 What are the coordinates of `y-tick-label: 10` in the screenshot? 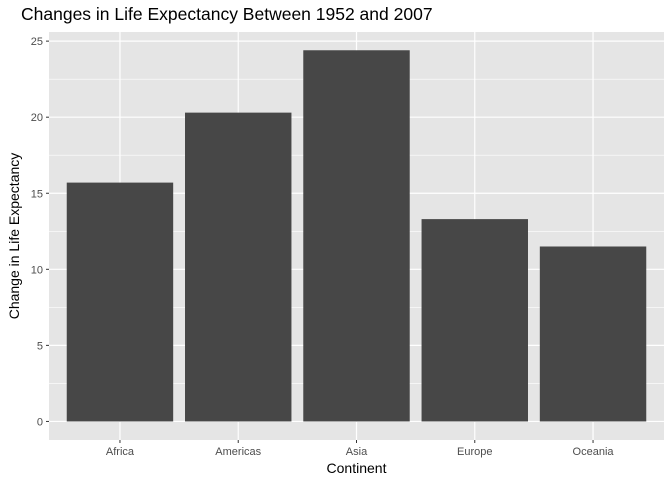 It's located at (37, 270).